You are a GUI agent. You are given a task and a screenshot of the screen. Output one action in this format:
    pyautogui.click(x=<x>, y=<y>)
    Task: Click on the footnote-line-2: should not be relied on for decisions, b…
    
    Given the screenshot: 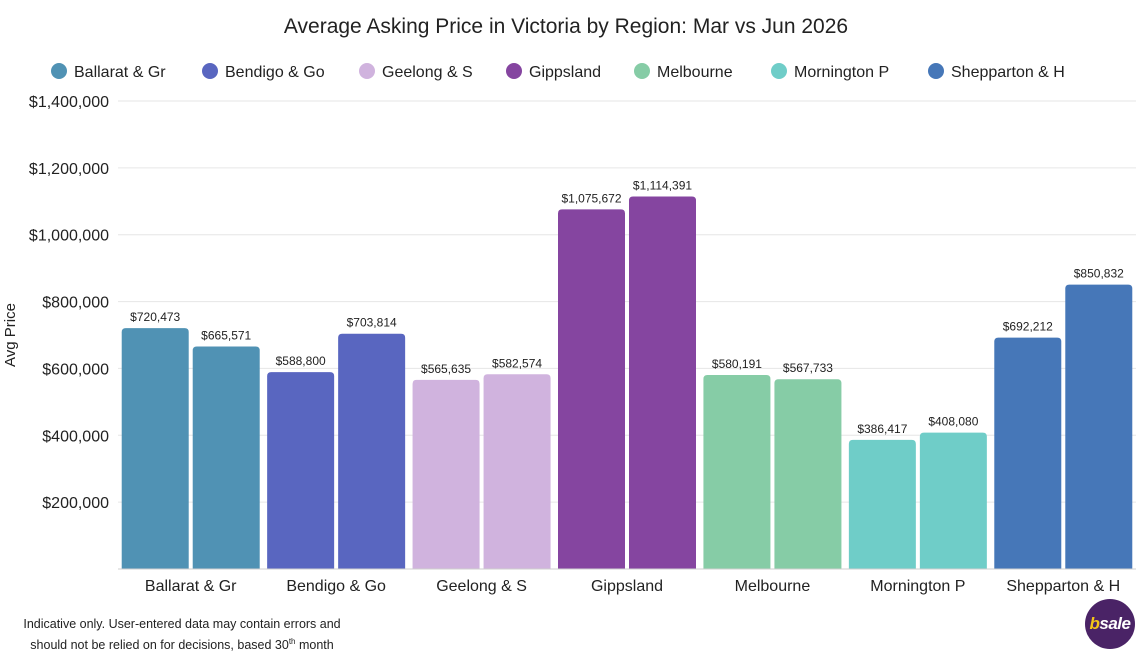 What is the action you would take?
    pyautogui.click(x=182, y=645)
    